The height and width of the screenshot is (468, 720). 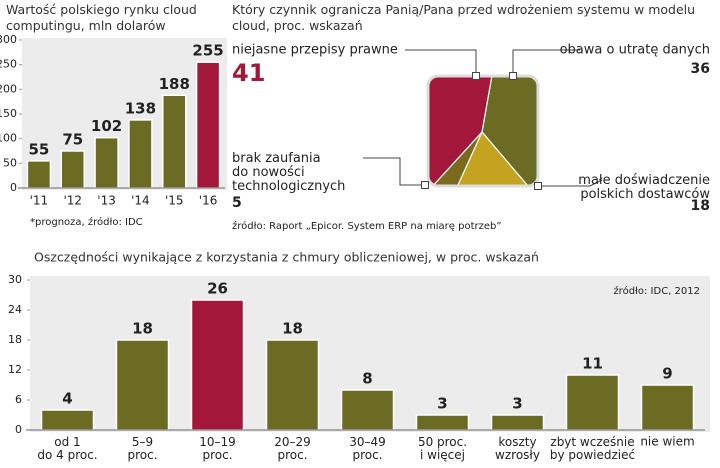 I want to click on value-label: 41, so click(x=248, y=73).